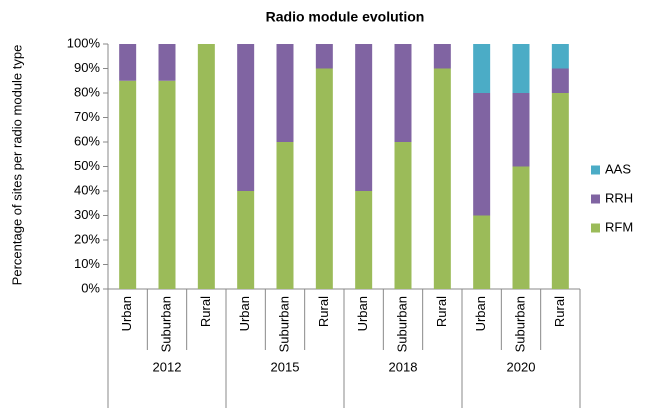  What do you see at coordinates (167, 366) in the screenshot?
I see `group-label: 2012` at bounding box center [167, 366].